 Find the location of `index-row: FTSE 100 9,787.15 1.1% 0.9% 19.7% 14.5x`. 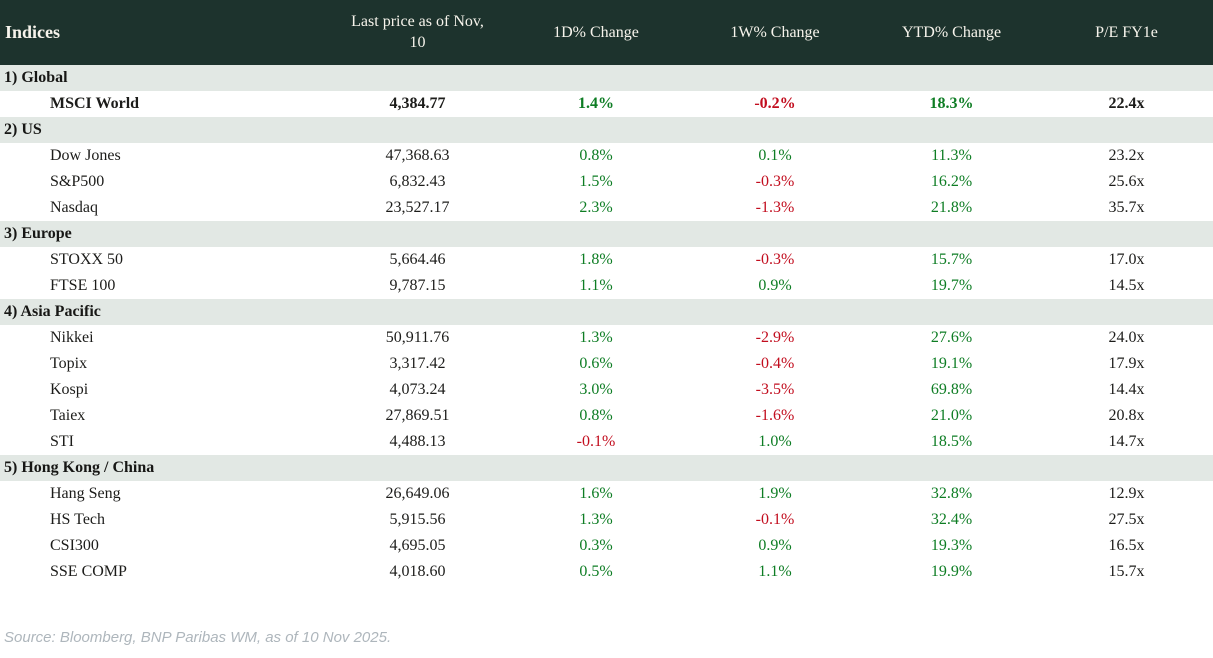

index-row: FTSE 100 9,787.15 1.1% 0.9% 19.7% 14.5x is located at coordinates (606, 286).